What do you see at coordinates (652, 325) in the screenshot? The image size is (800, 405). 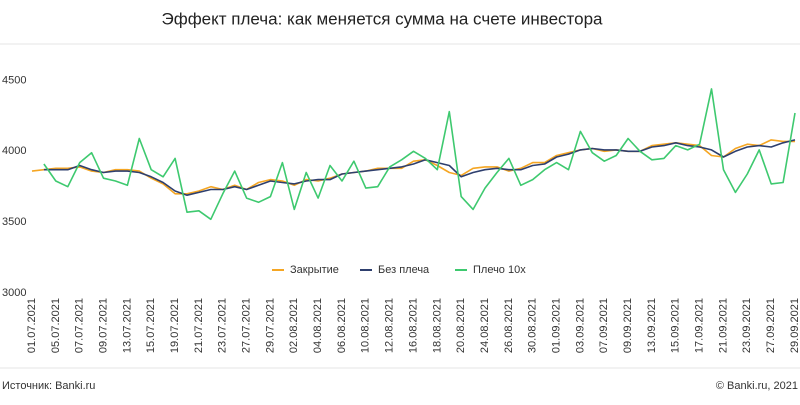 I see `x-tick-label: 13.09.2021` at bounding box center [652, 325].